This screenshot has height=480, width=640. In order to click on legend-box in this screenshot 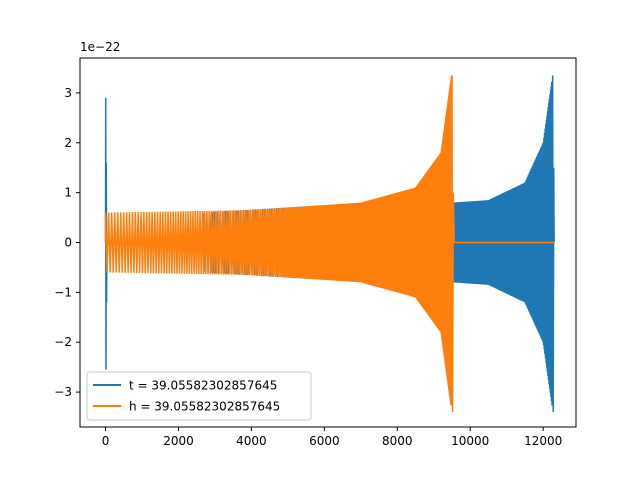, I will do `click(199, 396)`.